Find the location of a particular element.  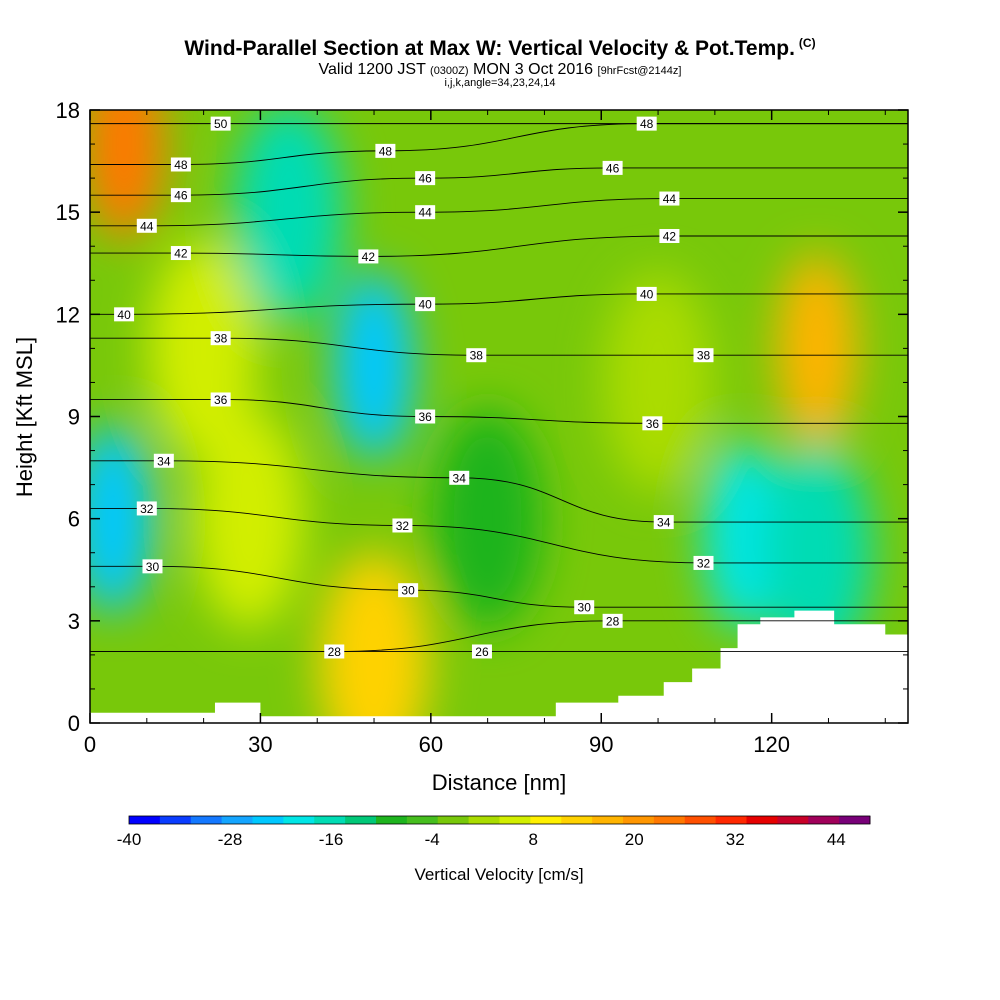

valid-date: MON 3 Oct 2016 is located at coordinates (533, 69).